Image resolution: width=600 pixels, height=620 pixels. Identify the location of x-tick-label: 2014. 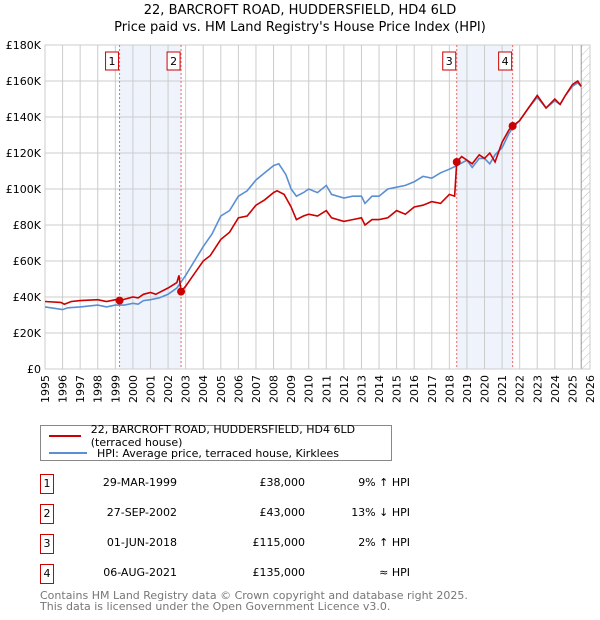
(379, 389).